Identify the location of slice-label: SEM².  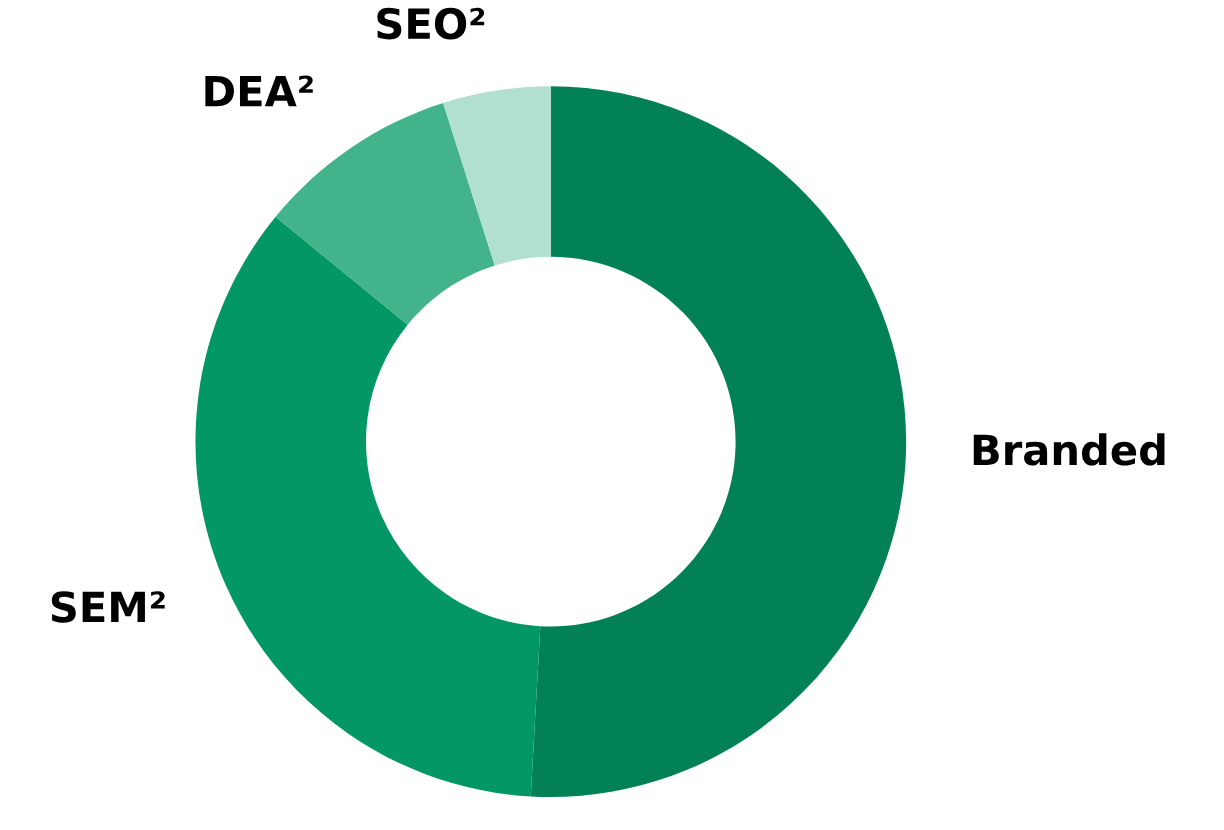
(108, 607).